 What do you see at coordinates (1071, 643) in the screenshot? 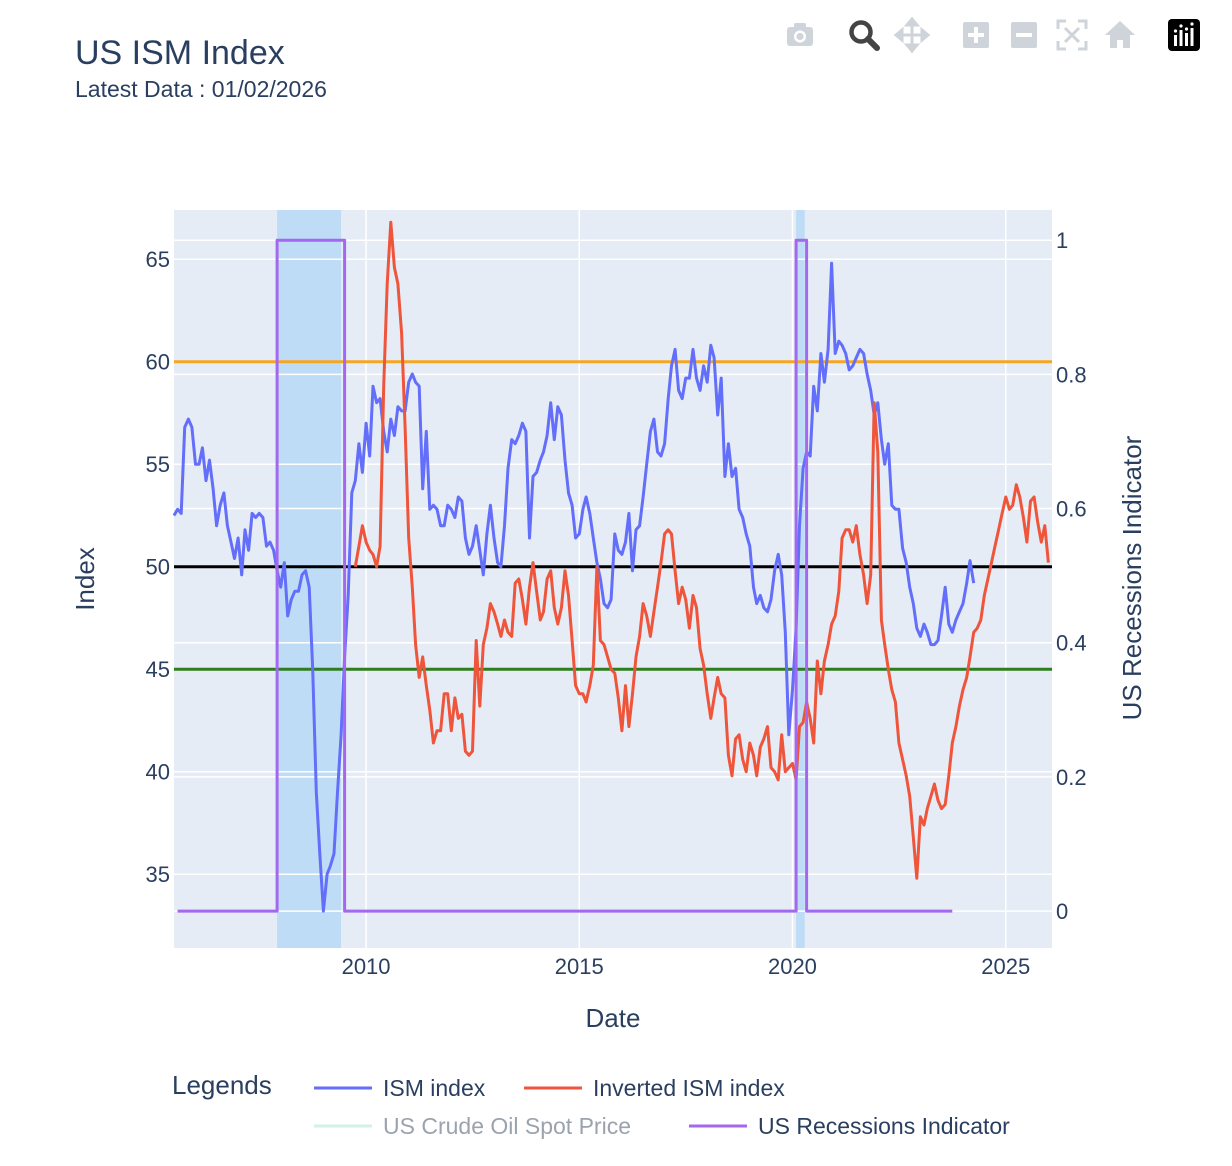
I see `y2-tick-label: 0.4` at bounding box center [1071, 643].